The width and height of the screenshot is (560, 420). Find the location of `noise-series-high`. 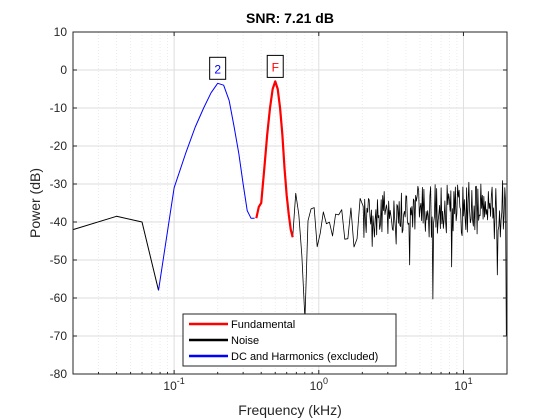

noise-series-high is located at coordinates (399, 258).